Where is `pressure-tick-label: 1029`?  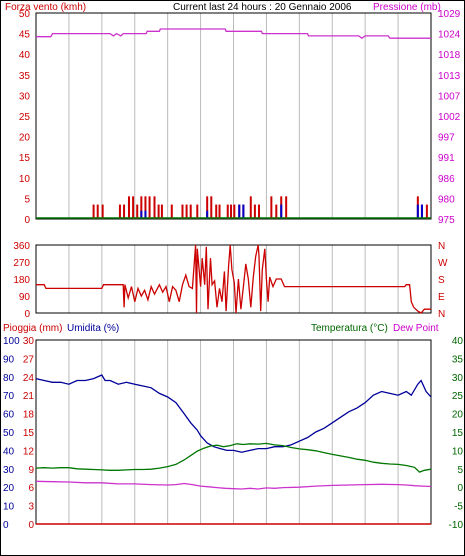 pressure-tick-label: 1029 is located at coordinates (449, 14).